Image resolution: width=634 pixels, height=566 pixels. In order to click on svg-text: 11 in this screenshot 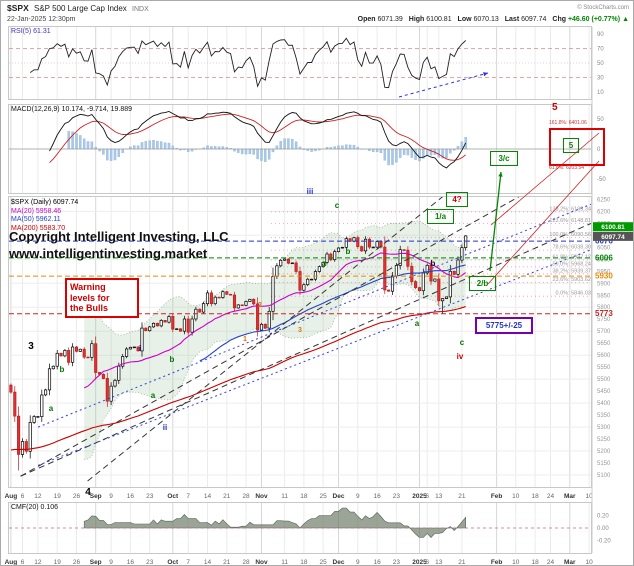, I will do `click(284, 496)`.